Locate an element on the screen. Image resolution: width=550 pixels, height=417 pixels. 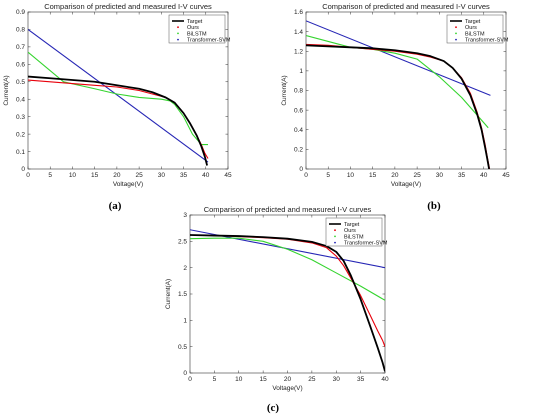
y-tick-label: 3 is located at coordinates (185, 215).